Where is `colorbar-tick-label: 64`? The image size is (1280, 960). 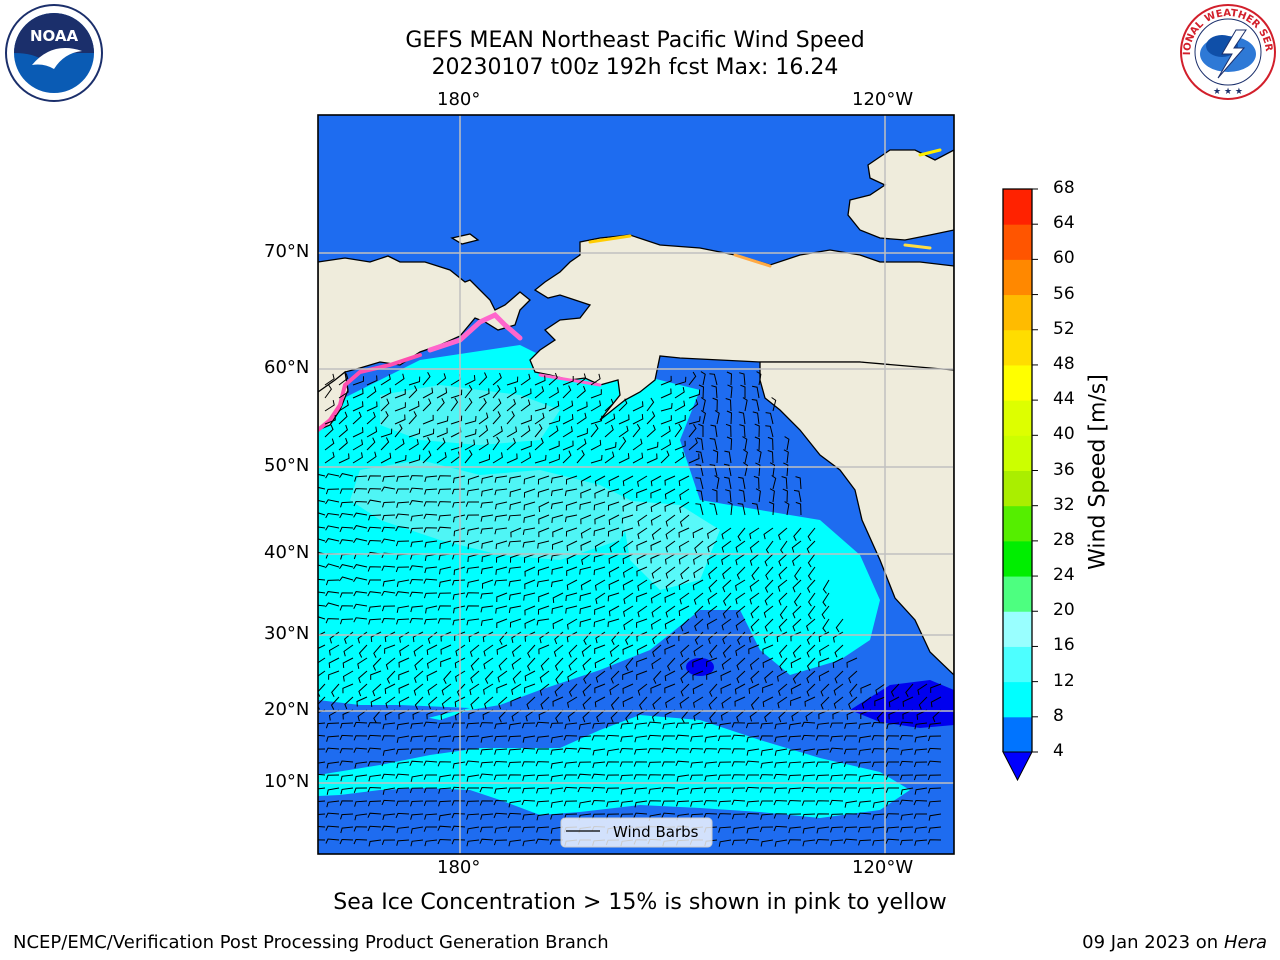 colorbar-tick-label: 64 is located at coordinates (1064, 223).